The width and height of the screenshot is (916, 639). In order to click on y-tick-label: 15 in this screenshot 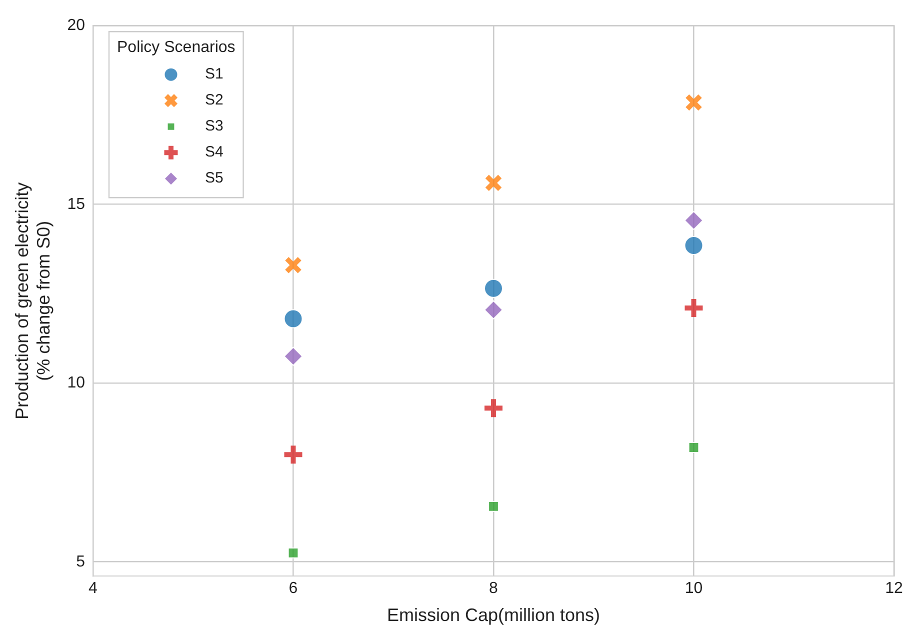, I will do `click(76, 204)`.